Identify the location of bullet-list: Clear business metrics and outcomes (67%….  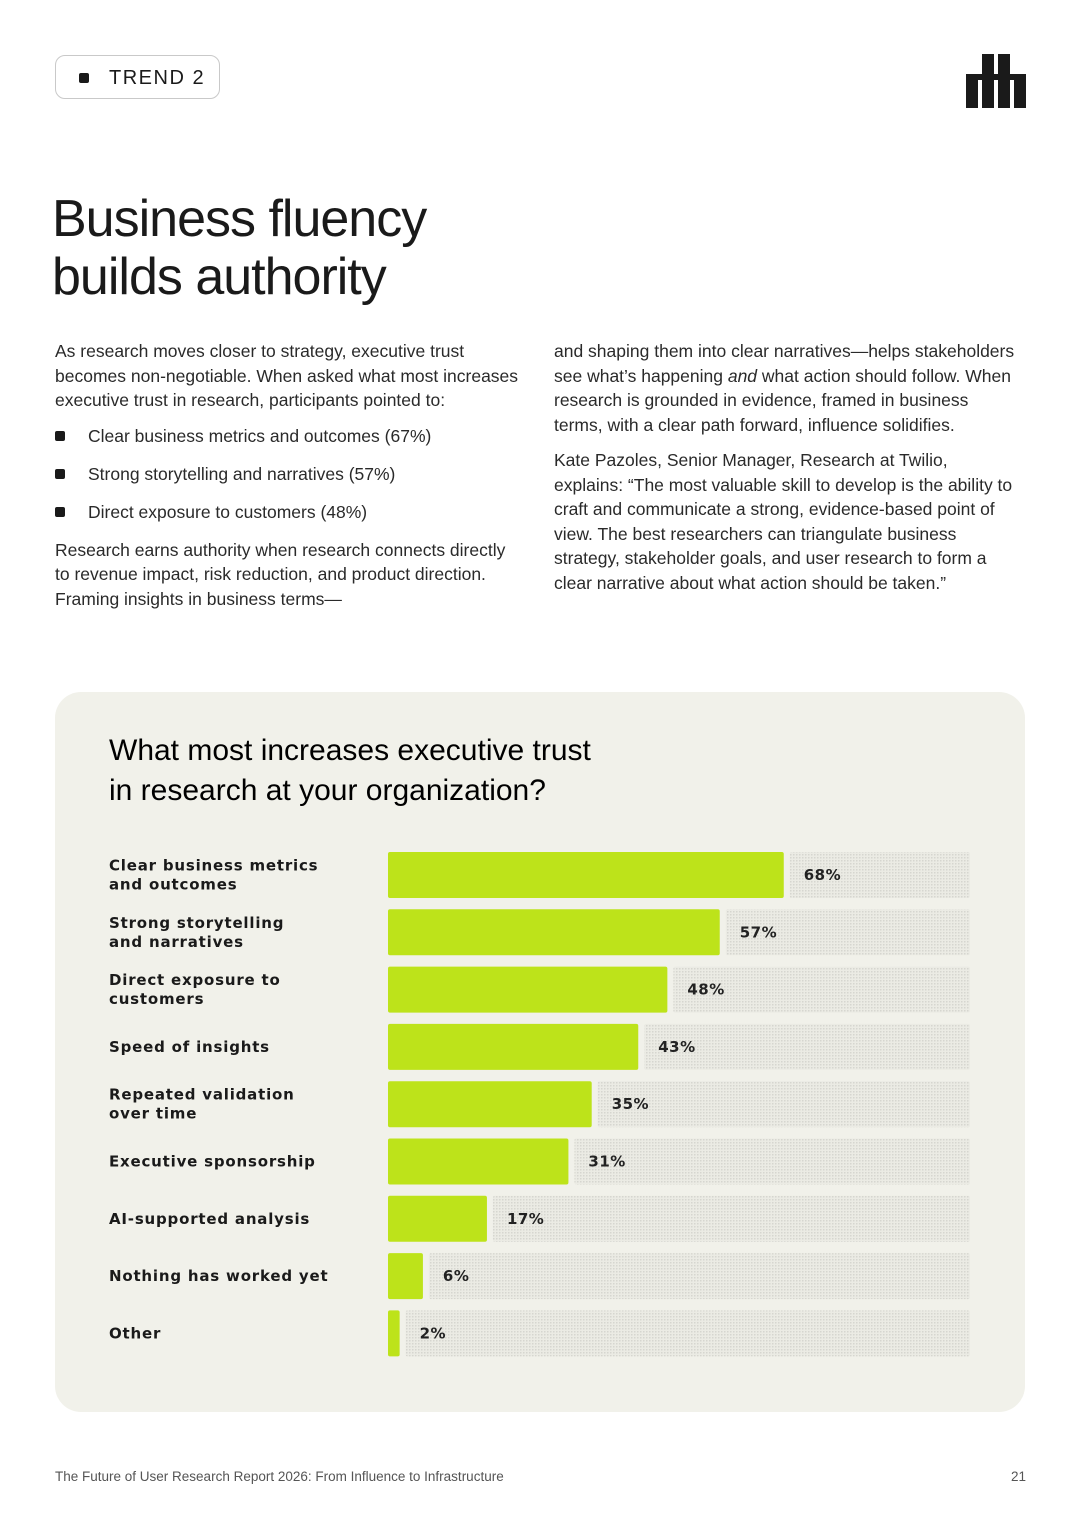
(287, 474).